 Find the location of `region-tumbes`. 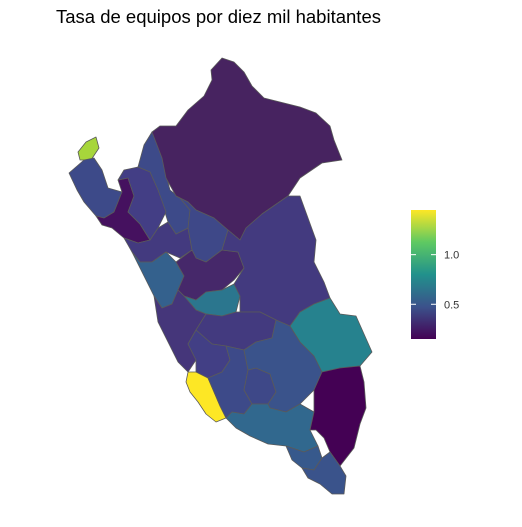

region-tumbes is located at coordinates (88, 148).